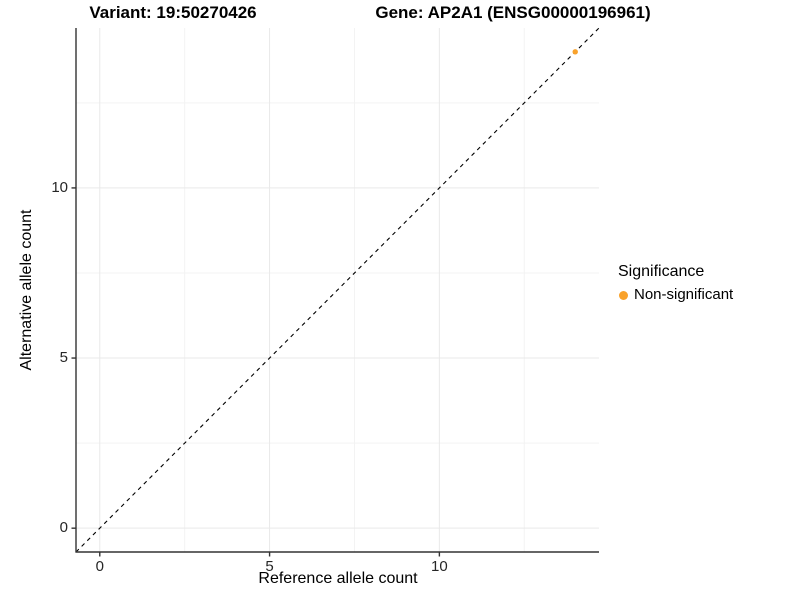  What do you see at coordinates (99, 566) in the screenshot?
I see `x-tick-label: 0` at bounding box center [99, 566].